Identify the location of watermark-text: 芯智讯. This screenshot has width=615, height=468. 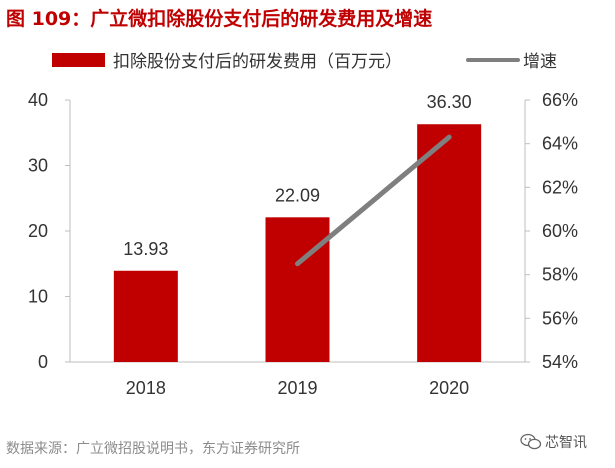
(566, 443).